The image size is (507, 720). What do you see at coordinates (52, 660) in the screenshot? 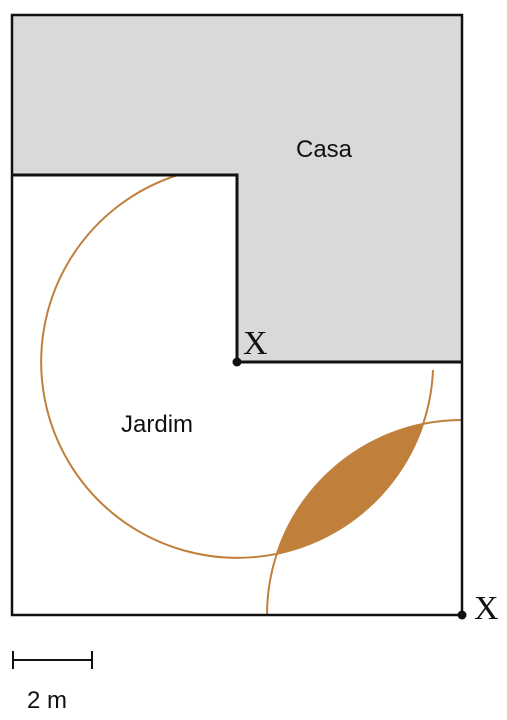
I see `scale-bar` at bounding box center [52, 660].